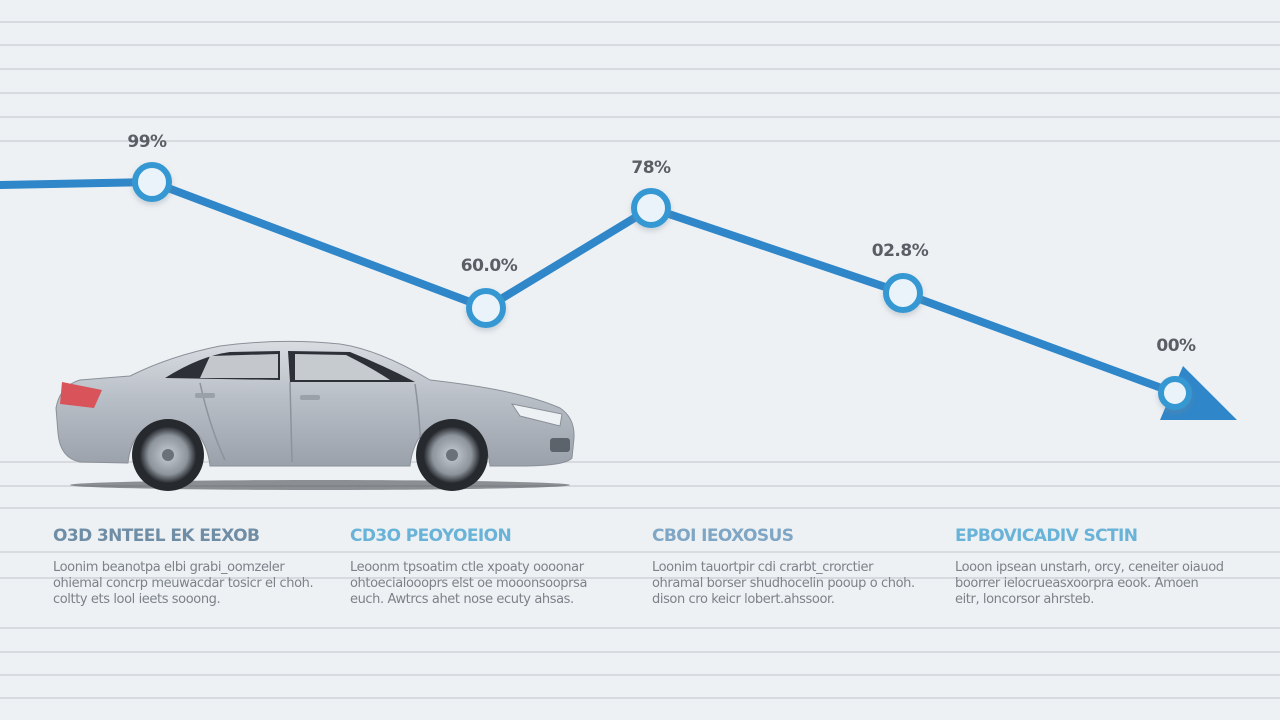 This screenshot has height=720, width=1280. I want to click on point-label-1: 99%, so click(147, 142).